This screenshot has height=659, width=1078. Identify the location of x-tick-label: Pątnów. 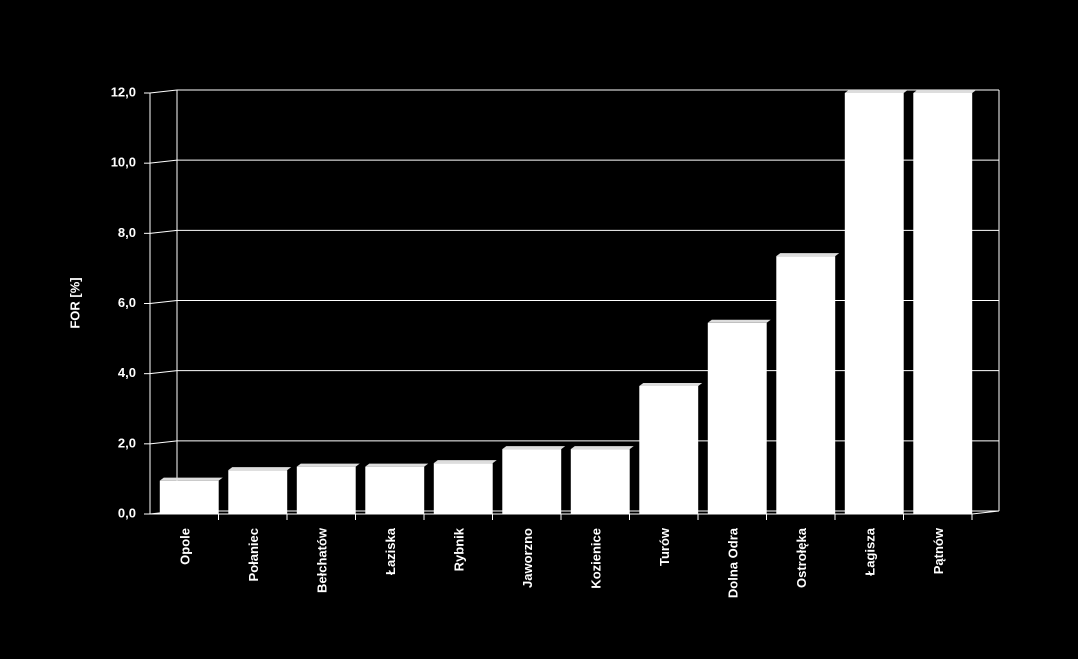
(938, 550).